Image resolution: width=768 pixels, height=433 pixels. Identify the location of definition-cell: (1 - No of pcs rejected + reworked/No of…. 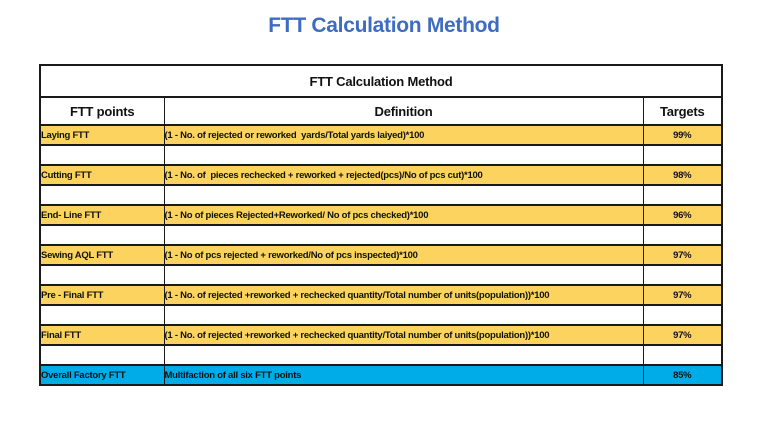
(403, 255).